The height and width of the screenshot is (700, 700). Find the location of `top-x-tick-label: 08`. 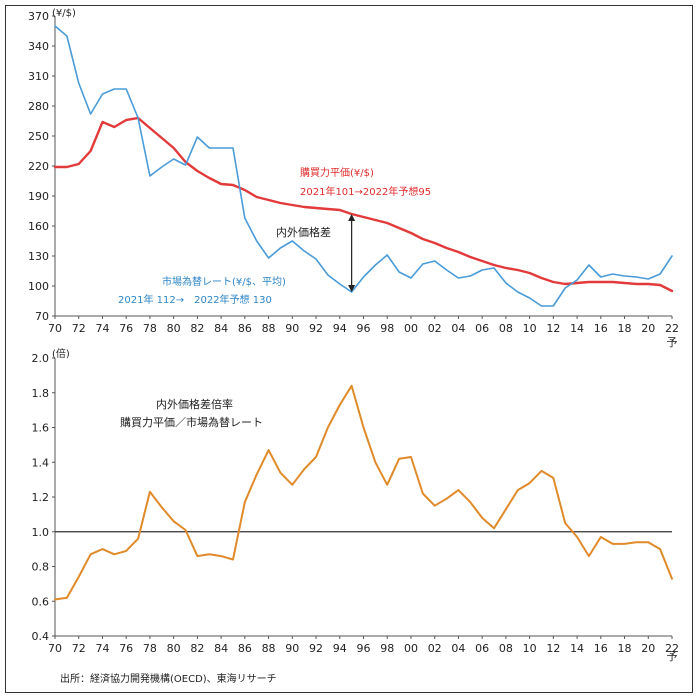

top-x-tick-label: 08 is located at coordinates (506, 328).